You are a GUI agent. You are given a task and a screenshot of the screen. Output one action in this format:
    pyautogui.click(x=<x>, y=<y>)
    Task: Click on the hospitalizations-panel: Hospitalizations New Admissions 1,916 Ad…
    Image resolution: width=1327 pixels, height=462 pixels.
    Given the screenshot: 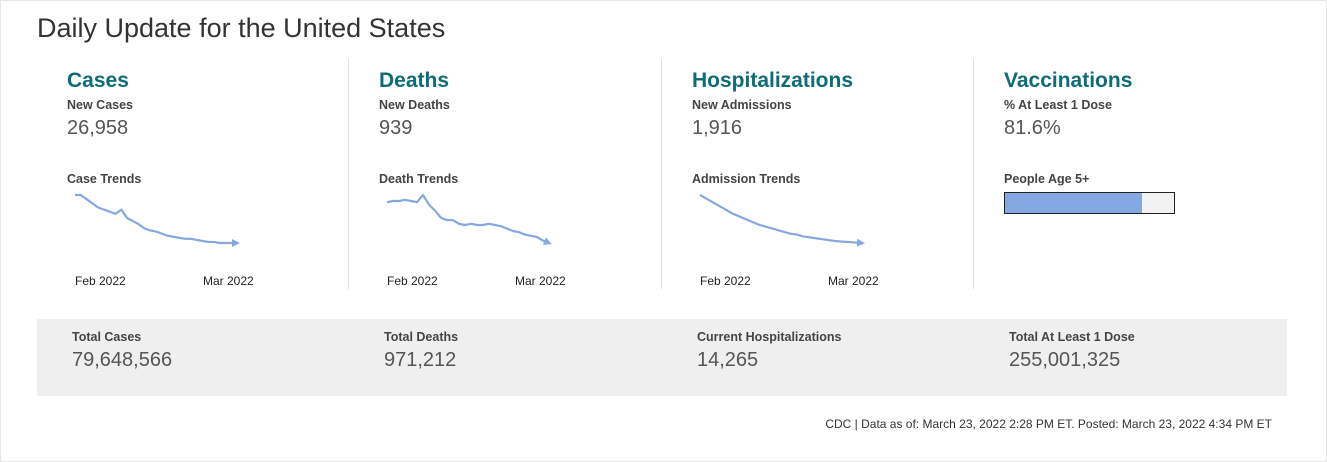 What is the action you would take?
    pyautogui.click(x=817, y=174)
    